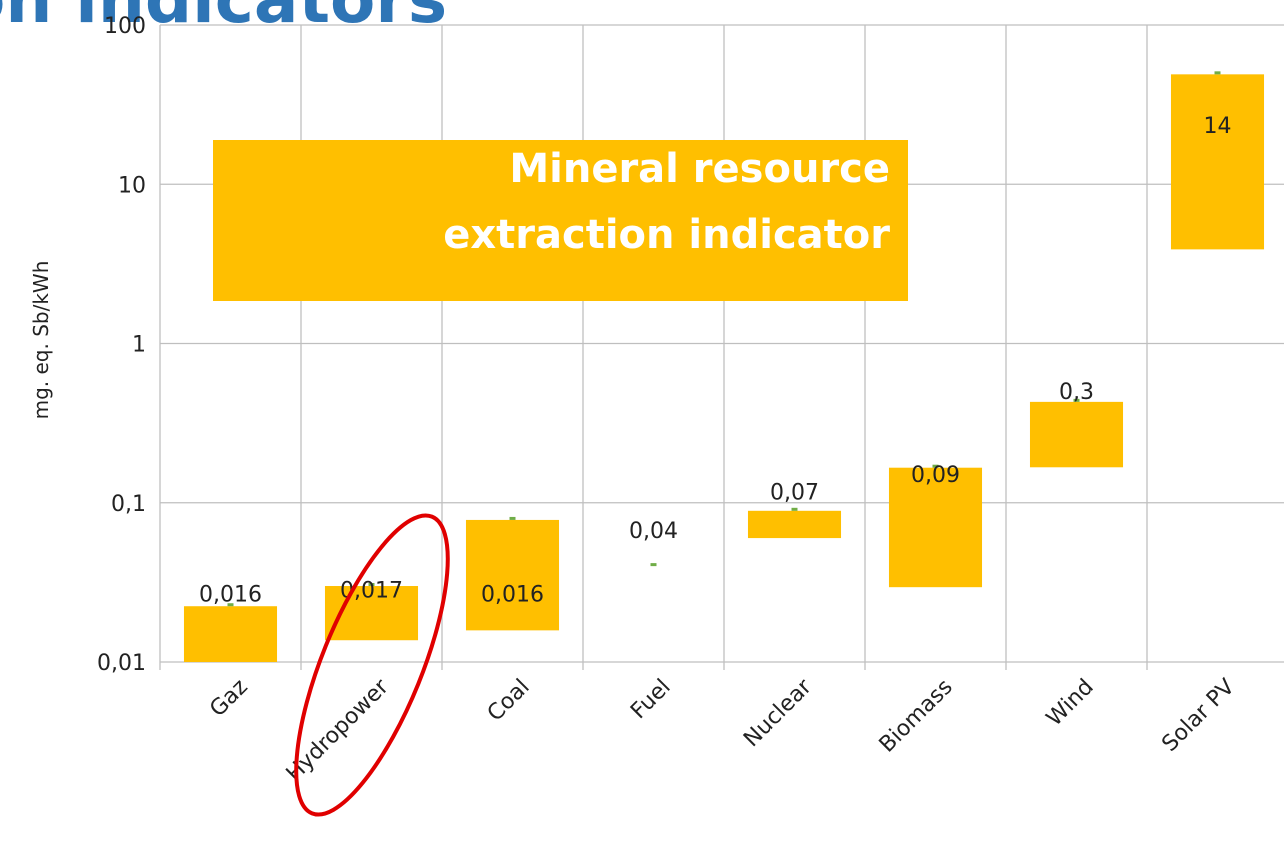 This screenshot has width=1284, height=855. What do you see at coordinates (509, 701) in the screenshot?
I see `x-tick-label: Coal` at bounding box center [509, 701].